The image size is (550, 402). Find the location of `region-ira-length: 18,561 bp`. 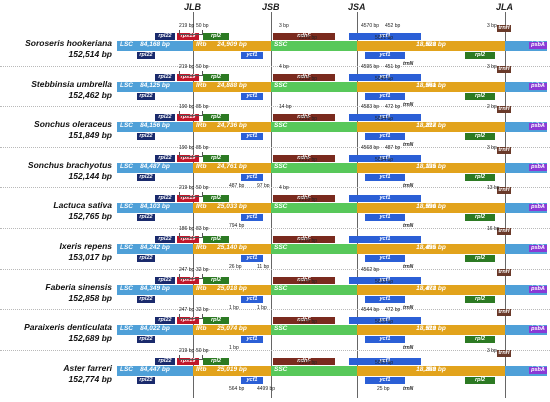

region-ira-length: 18,561 bp is located at coordinates (431, 85).